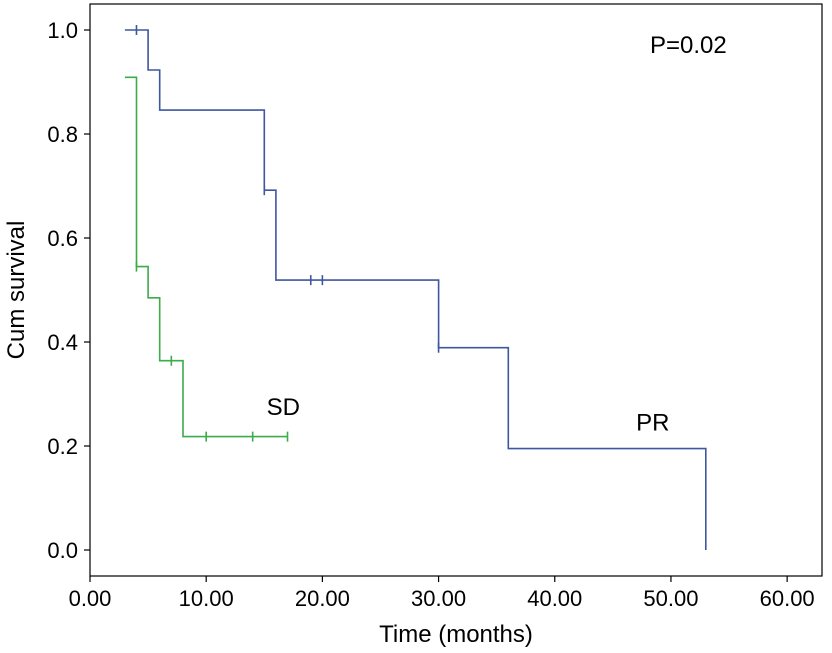 Image resolution: width=832 pixels, height=653 pixels. I want to click on x-axis-ticks: 0.00 10.00 20.00 30.00 40.00 50.00 60.00, so click(442, 593).